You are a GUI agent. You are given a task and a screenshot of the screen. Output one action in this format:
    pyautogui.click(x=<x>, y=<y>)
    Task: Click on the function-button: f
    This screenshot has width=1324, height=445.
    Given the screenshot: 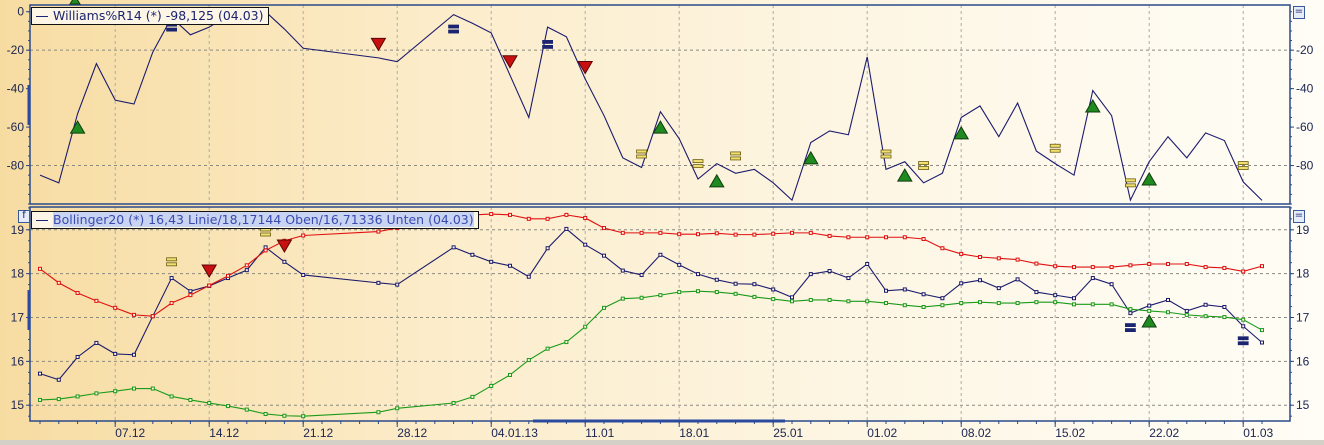 What is the action you would take?
    pyautogui.click(x=24, y=216)
    